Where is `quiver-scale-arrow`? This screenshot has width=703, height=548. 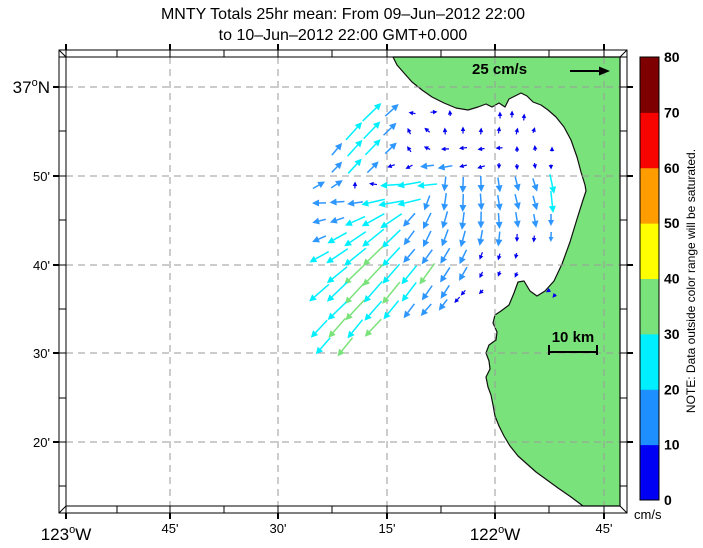
quiver-scale-arrow is located at coordinates (590, 71).